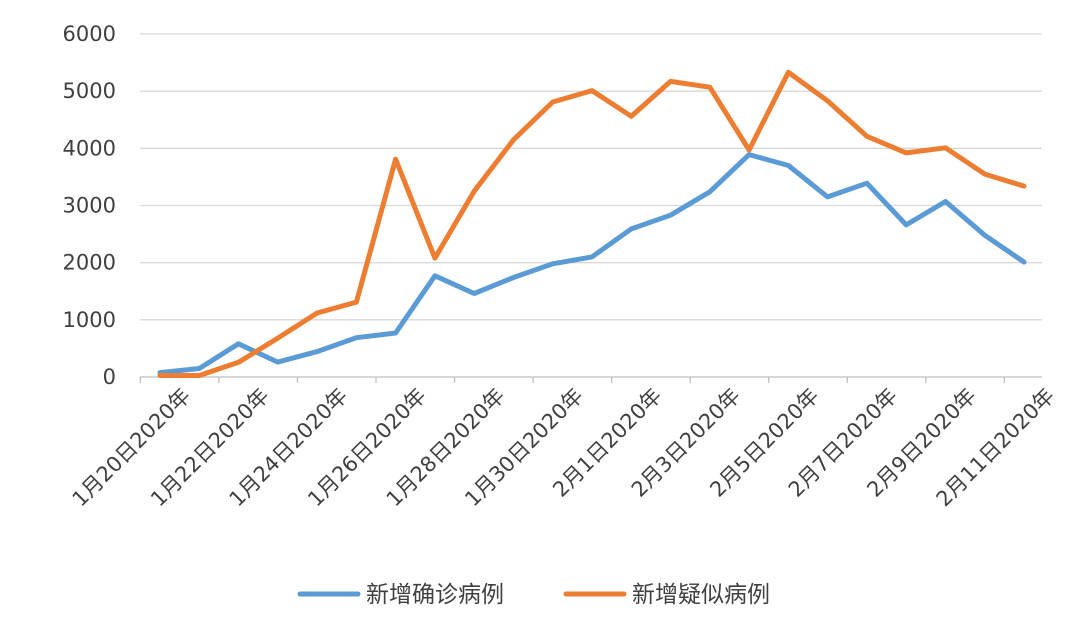 This screenshot has height=637, width=1080. I want to click on y-tick-label: 4000, so click(89, 148).